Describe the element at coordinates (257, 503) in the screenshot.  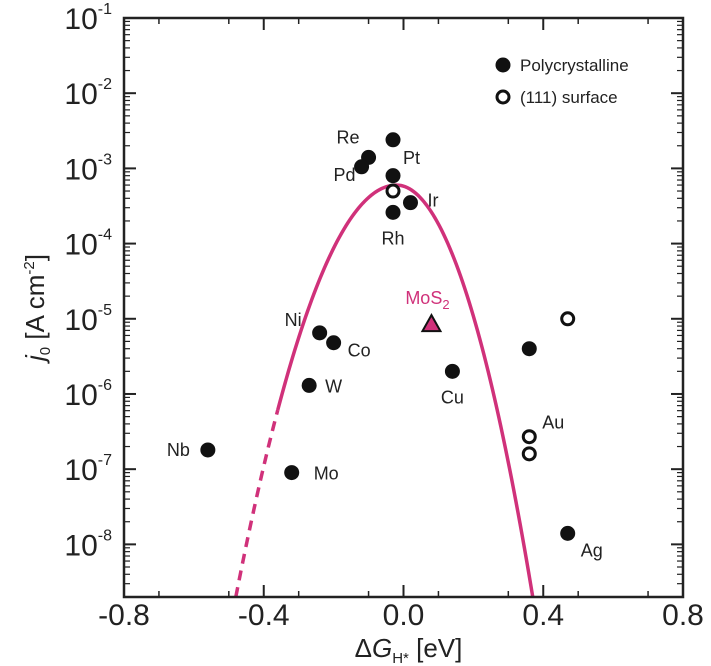
I see `volcano-curve-dashed` at that location.